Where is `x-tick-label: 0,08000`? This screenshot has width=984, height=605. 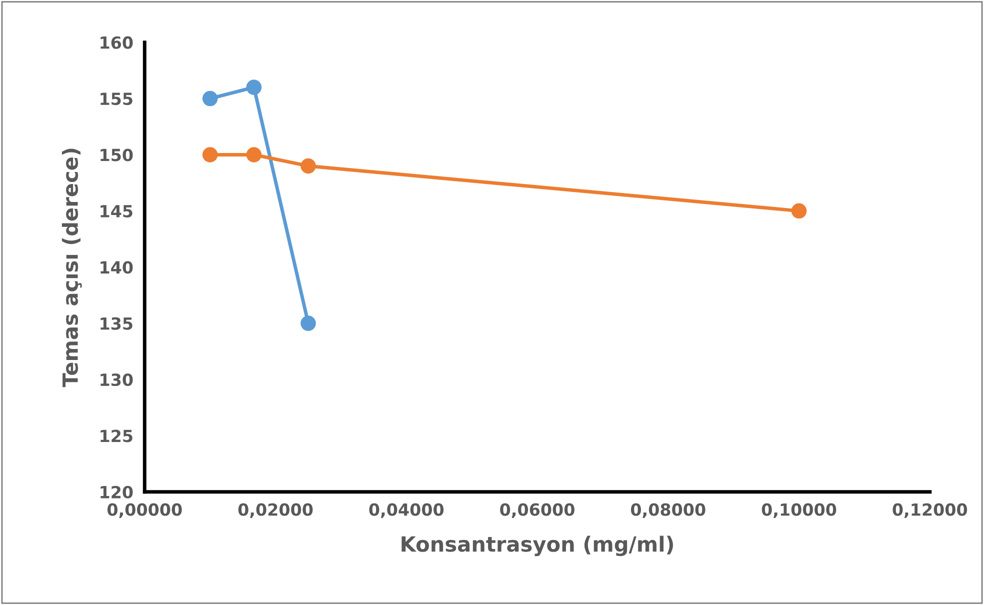 x-tick-label: 0,08000 is located at coordinates (668, 510).